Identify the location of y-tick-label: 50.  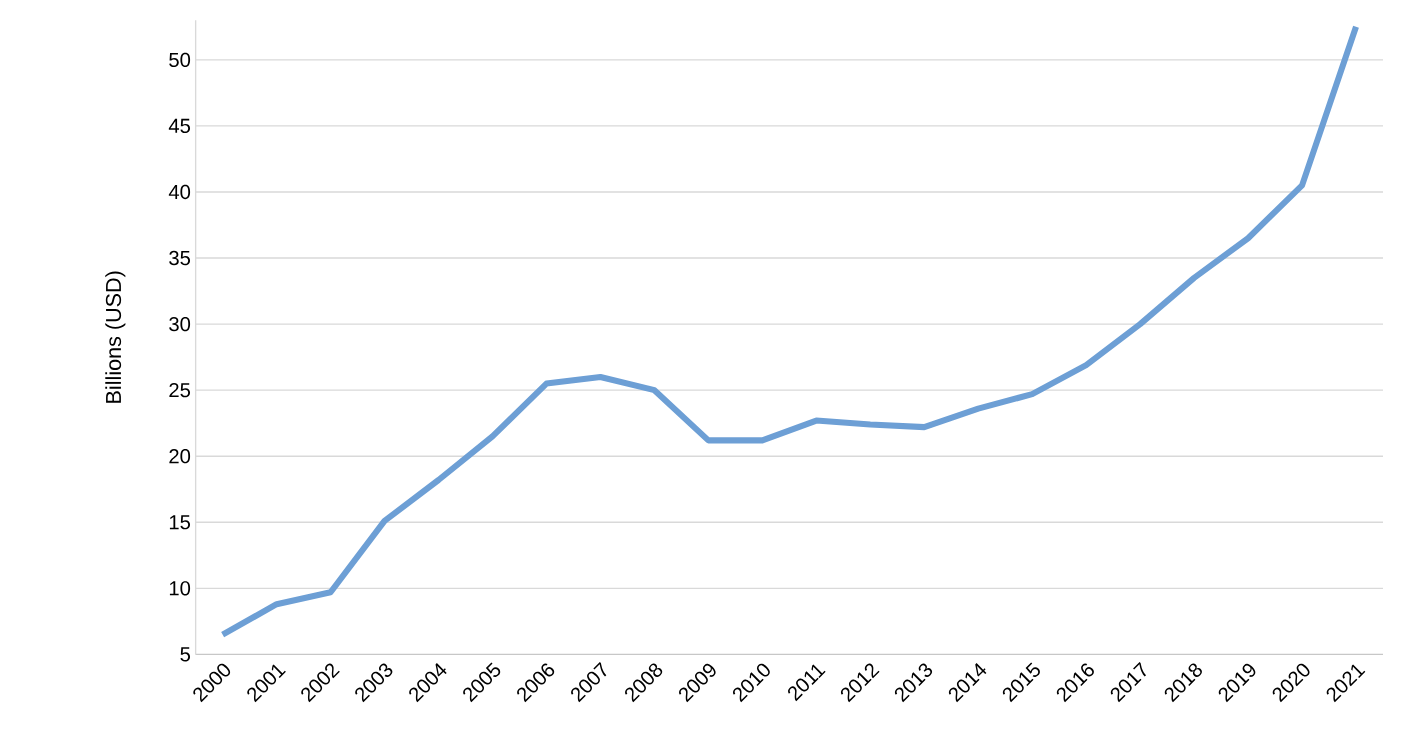
(180, 60).